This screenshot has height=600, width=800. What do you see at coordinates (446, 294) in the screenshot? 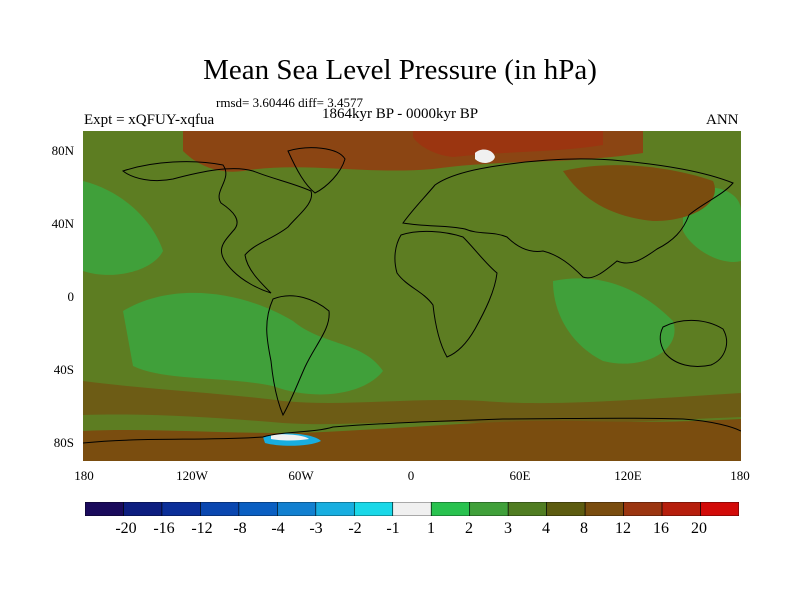
I see `africa-coast` at bounding box center [446, 294].